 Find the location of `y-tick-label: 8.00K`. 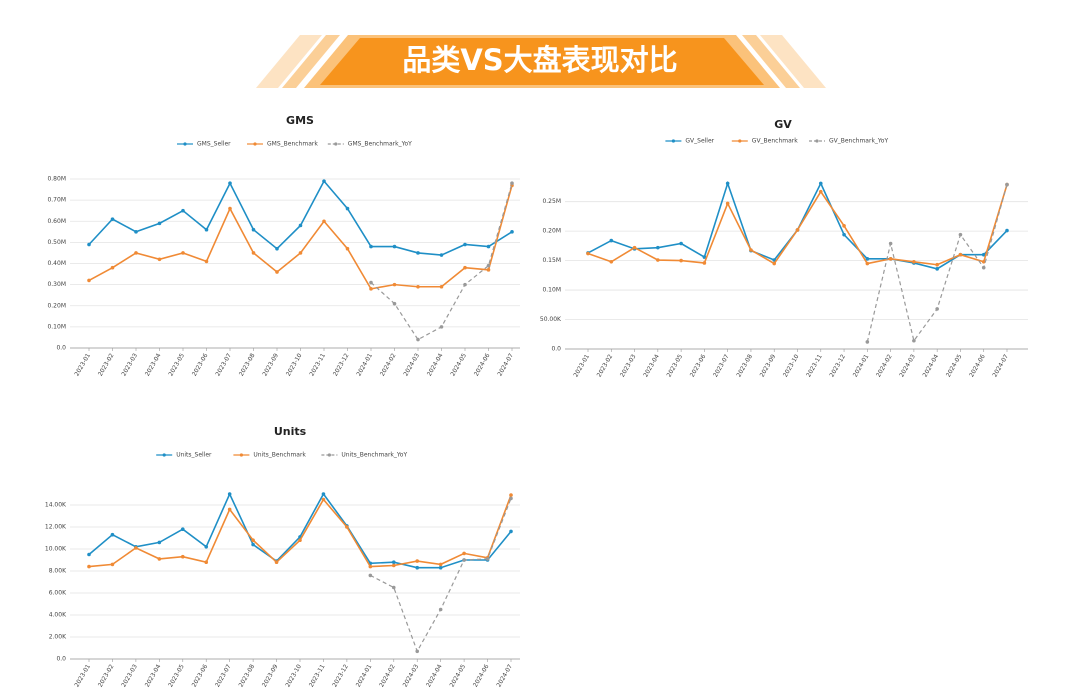

y-tick-label: 8.00K is located at coordinates (58, 571).